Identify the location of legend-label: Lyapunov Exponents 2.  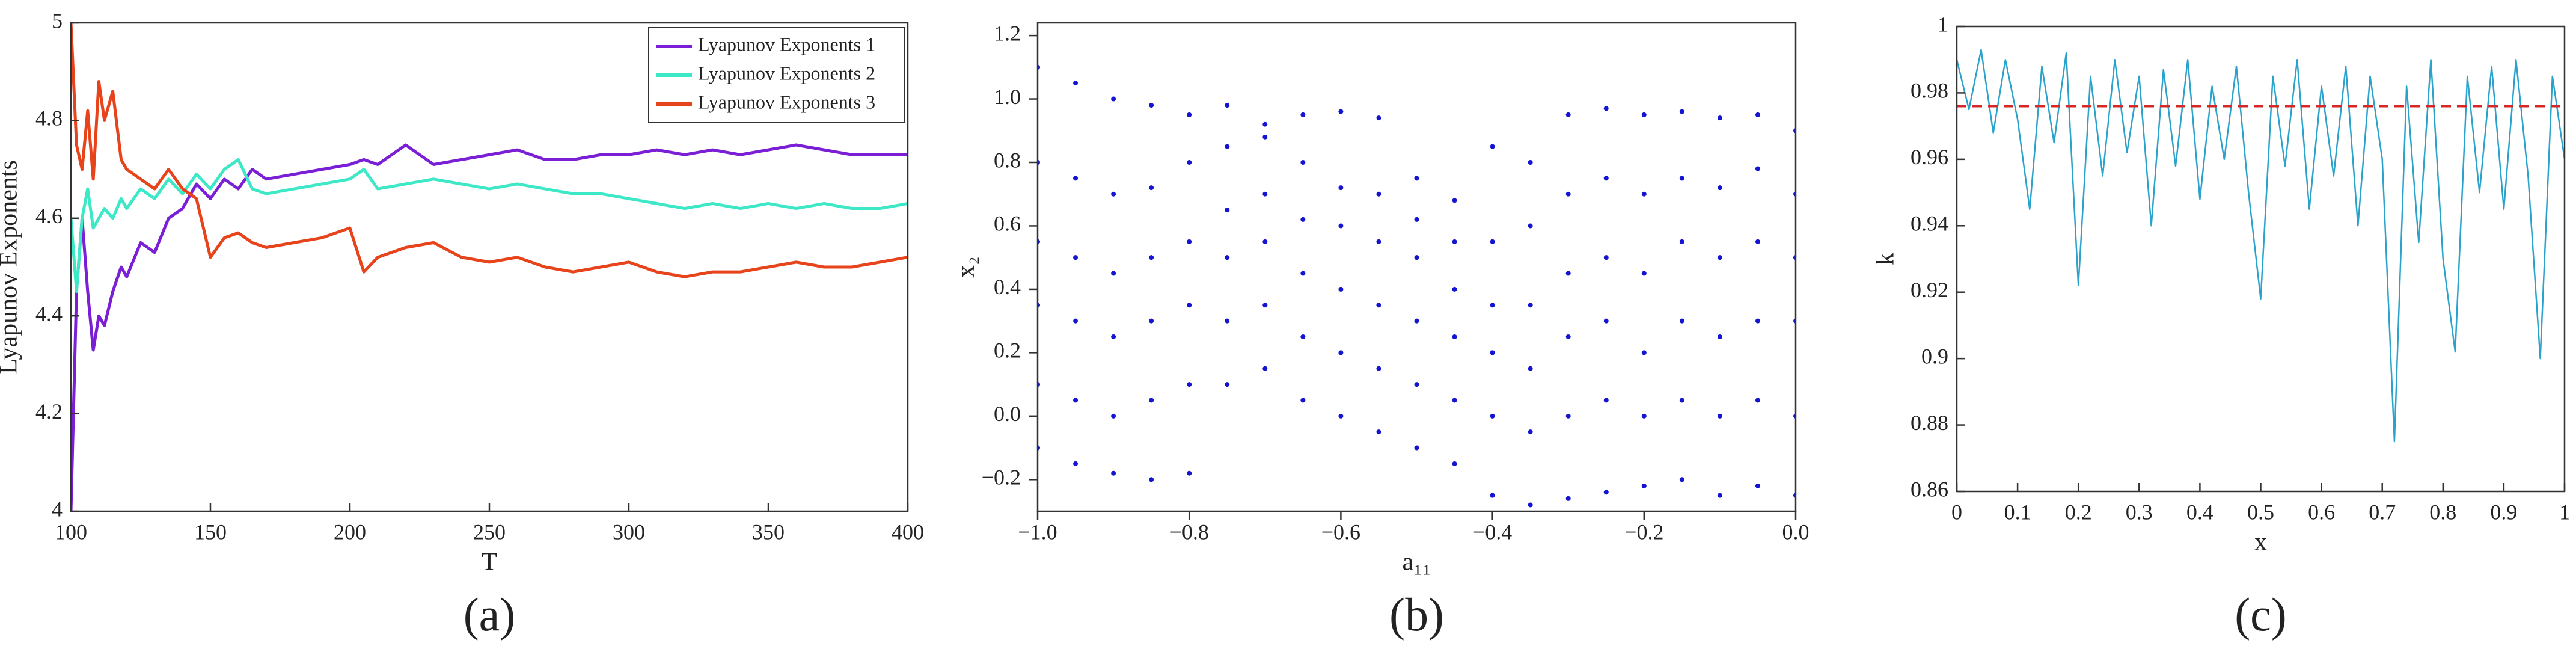
(786, 73).